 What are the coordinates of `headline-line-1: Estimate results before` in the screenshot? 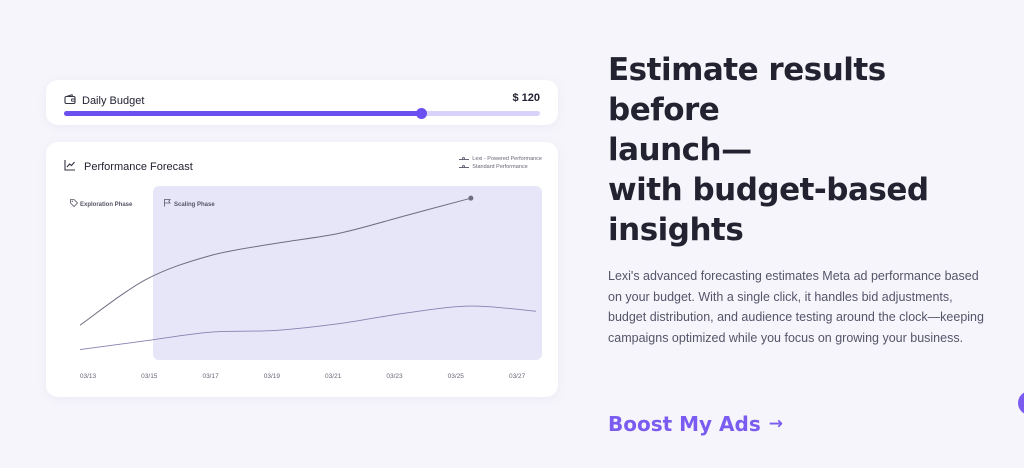 It's located at (747, 90).